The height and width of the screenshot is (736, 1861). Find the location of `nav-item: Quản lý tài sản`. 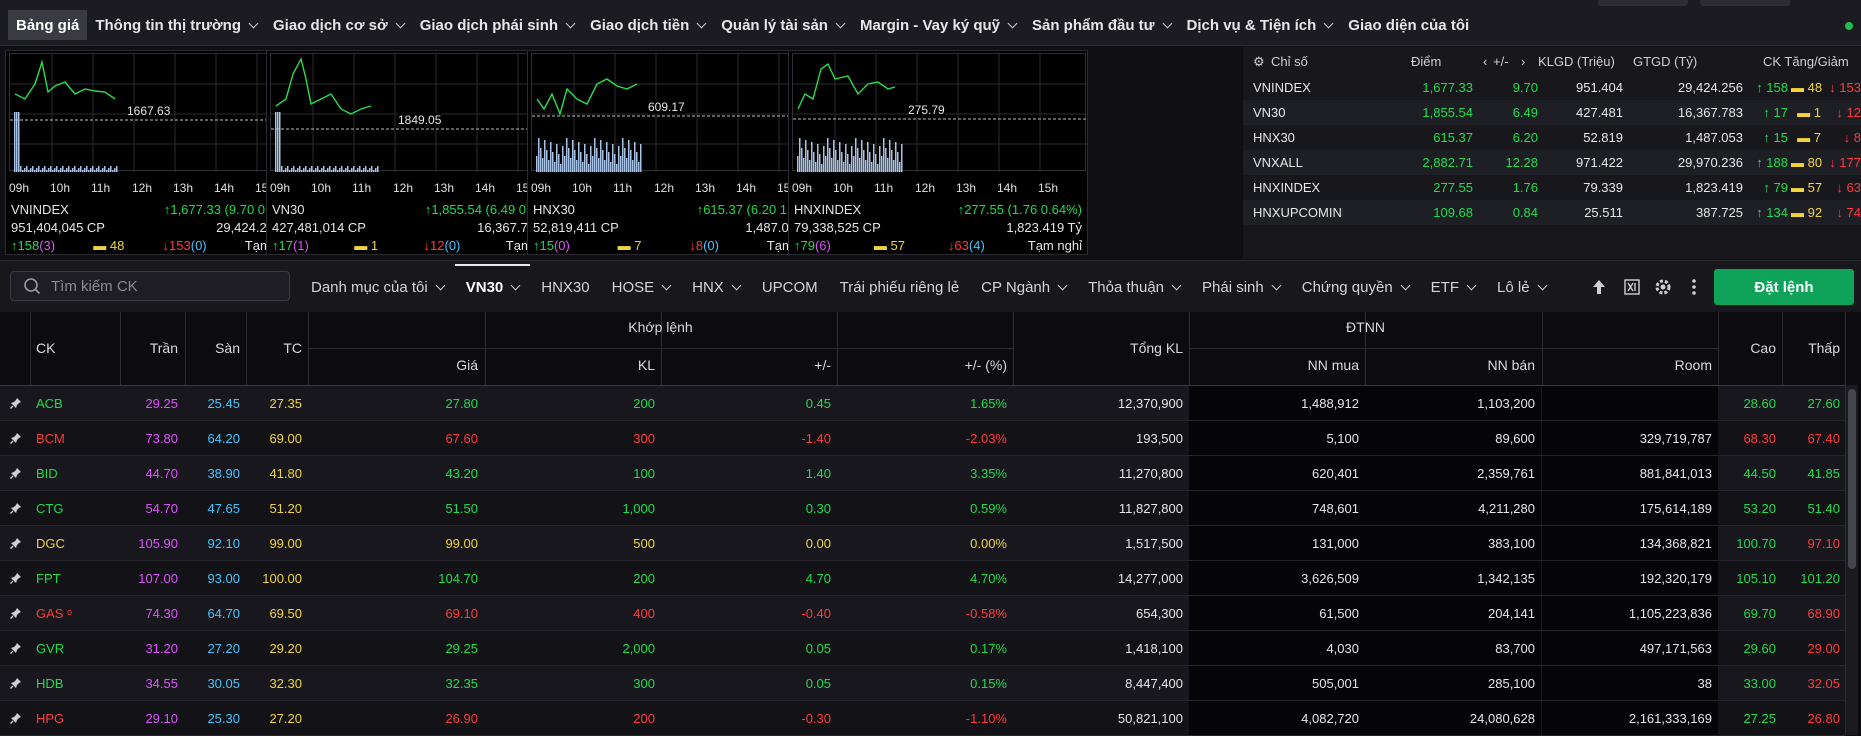

nav-item: Quản lý tài sản is located at coordinates (782, 25).